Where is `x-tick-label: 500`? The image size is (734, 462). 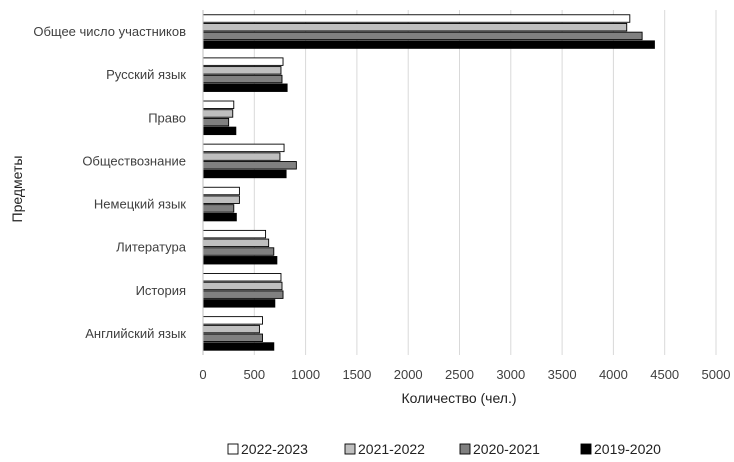 x-tick-label: 500 is located at coordinates (254, 374).